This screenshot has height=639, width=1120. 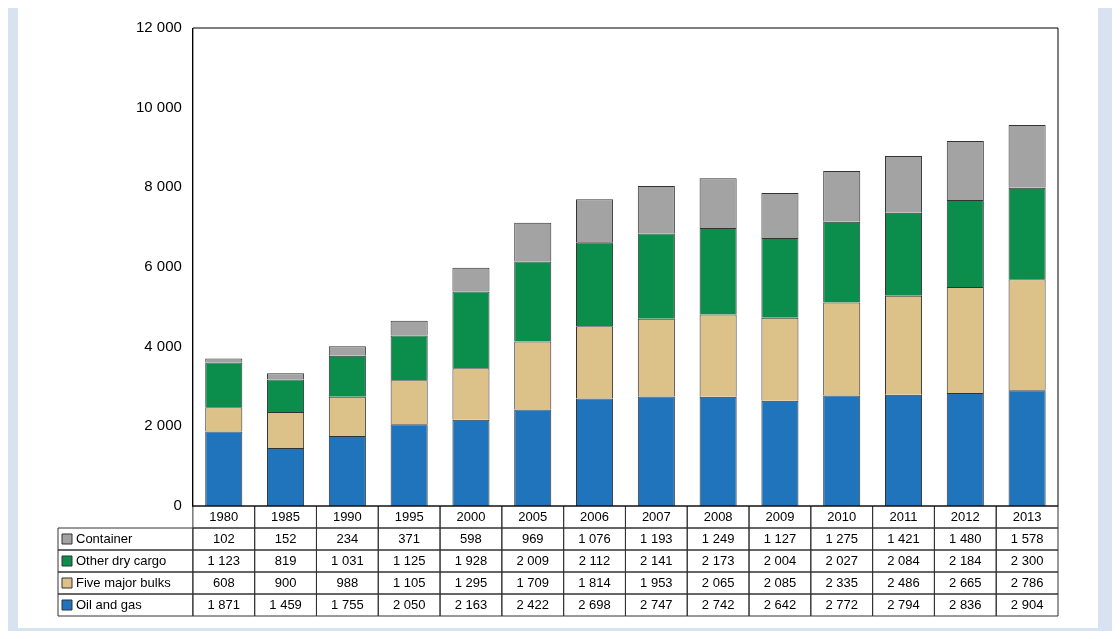 What do you see at coordinates (163, 186) in the screenshot?
I see `y-tick-label: 8 000` at bounding box center [163, 186].